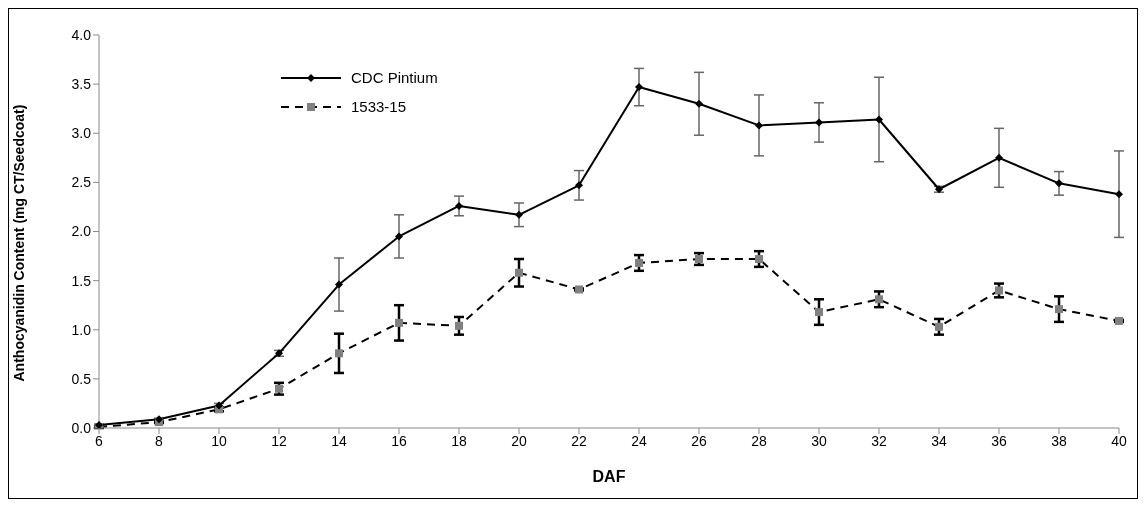 This screenshot has height=505, width=1144. I want to click on x-axis-title: DAF, so click(609, 476).